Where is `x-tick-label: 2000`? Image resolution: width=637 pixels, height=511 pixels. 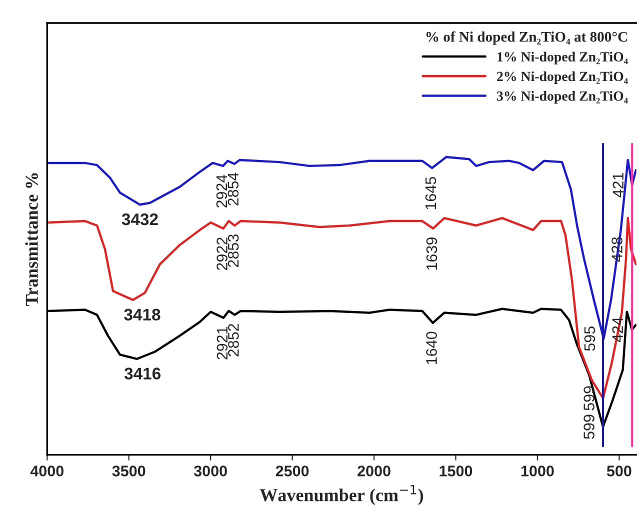 x-tick-label: 2000 is located at coordinates (374, 471).